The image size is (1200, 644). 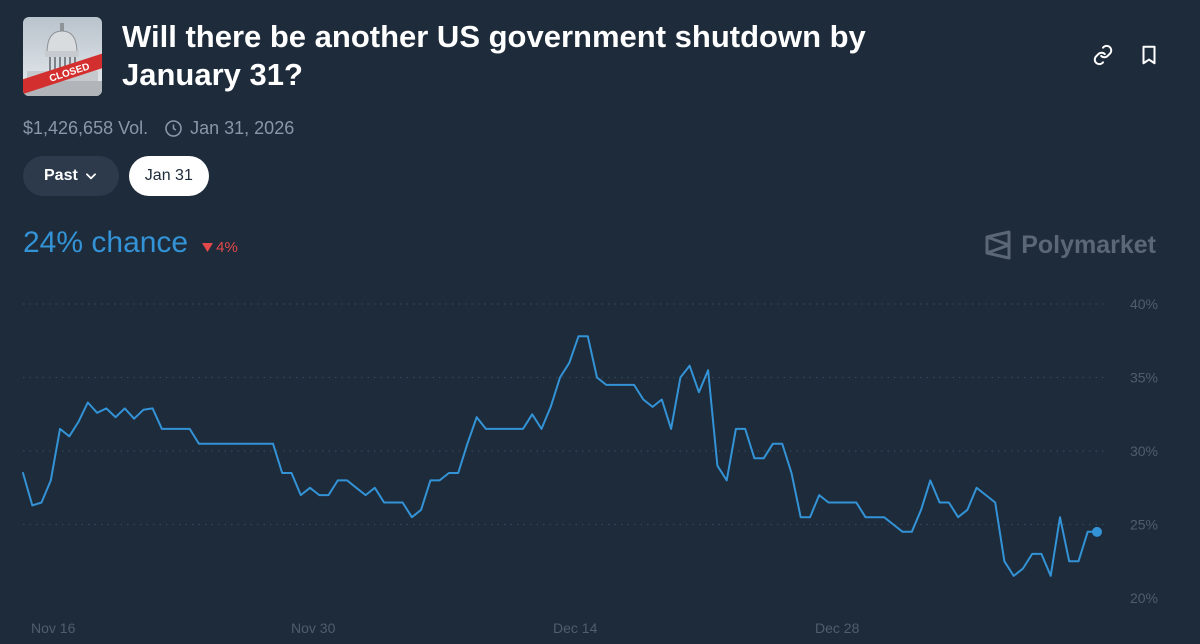 What do you see at coordinates (106, 242) in the screenshot?
I see `chance-value: 24% chance` at bounding box center [106, 242].